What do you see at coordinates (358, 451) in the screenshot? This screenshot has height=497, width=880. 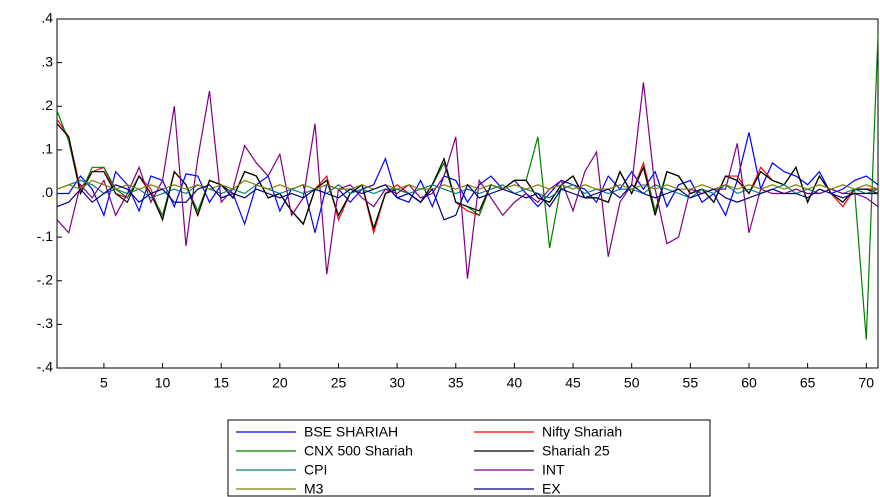 I see `legend-label: CNX 500 Shariah` at bounding box center [358, 451].